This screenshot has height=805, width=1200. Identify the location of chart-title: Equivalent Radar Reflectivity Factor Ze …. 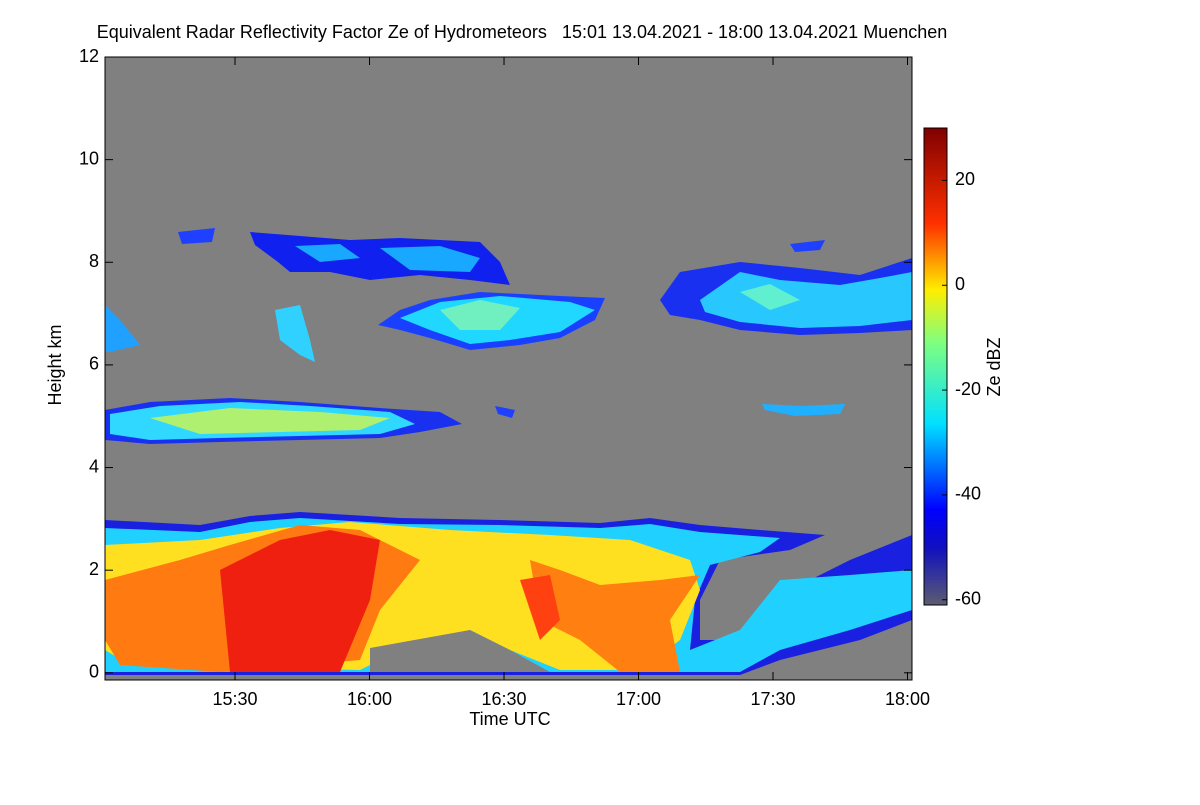
(522, 32).